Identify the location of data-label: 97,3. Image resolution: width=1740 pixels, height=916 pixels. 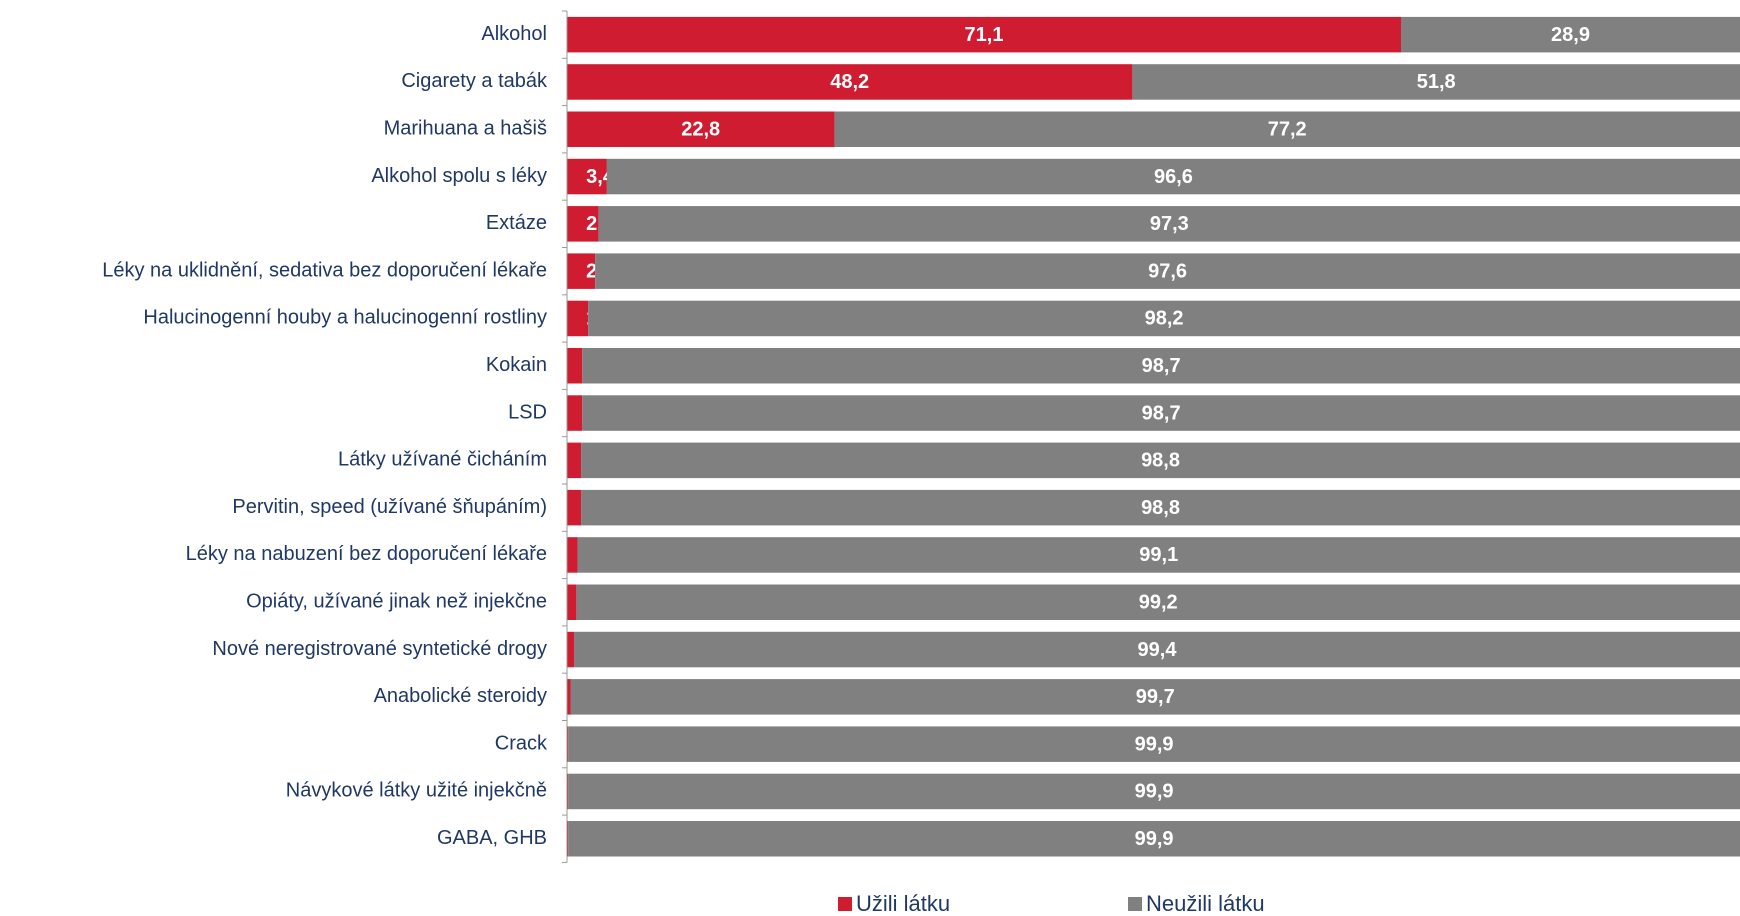
(1169, 224).